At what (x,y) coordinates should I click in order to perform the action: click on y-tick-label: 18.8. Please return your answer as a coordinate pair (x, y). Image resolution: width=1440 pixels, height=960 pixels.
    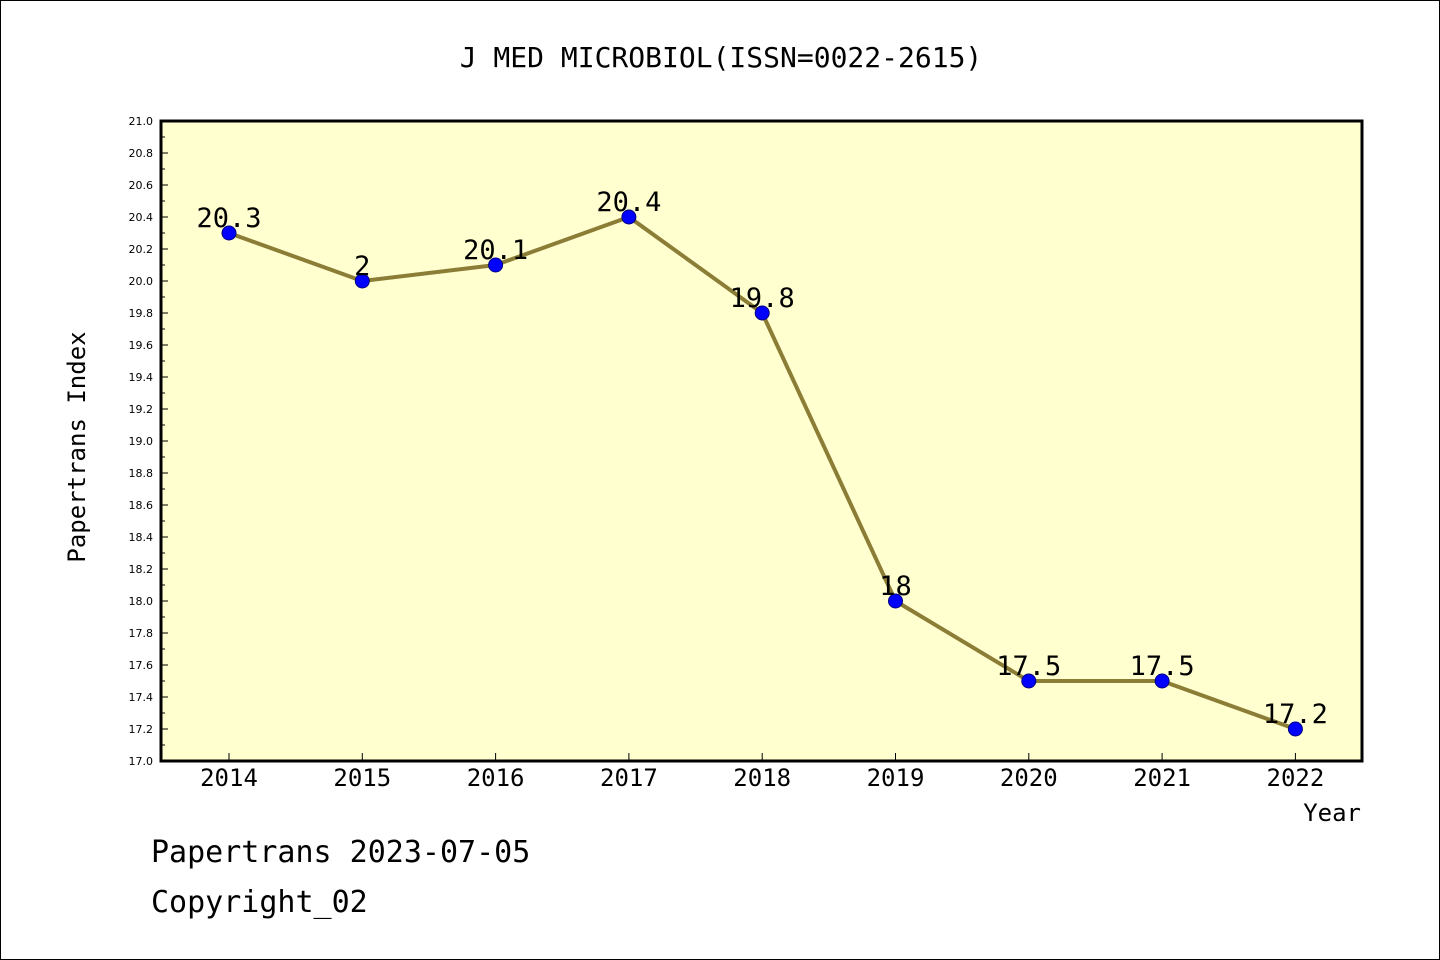
    Looking at the image, I should click on (141, 473).